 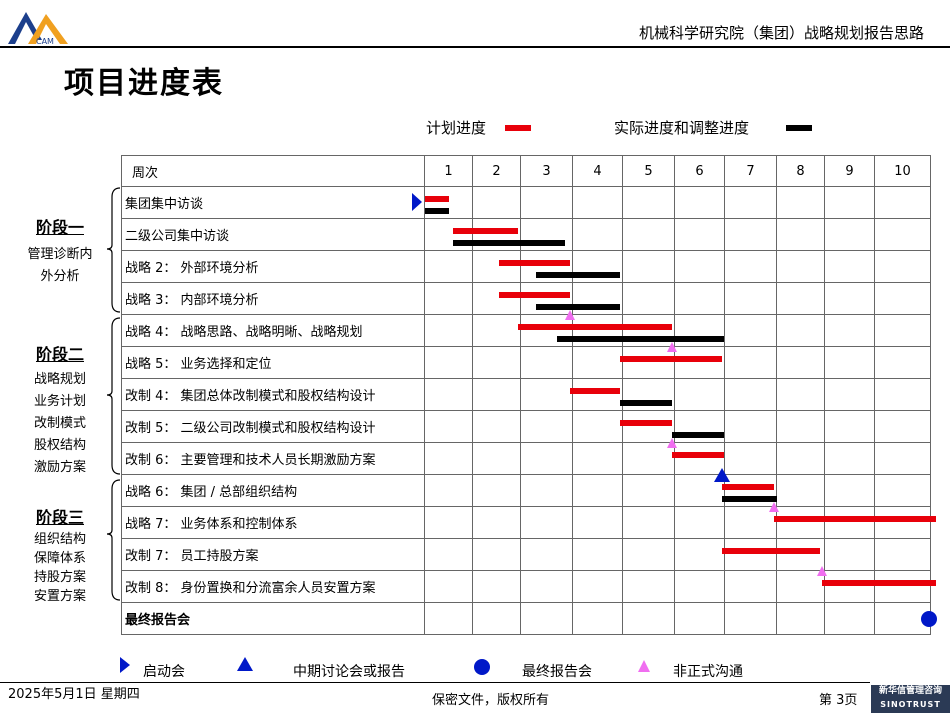 I want to click on task-label: 战略 2： 外部环境分析, so click(x=273, y=266).